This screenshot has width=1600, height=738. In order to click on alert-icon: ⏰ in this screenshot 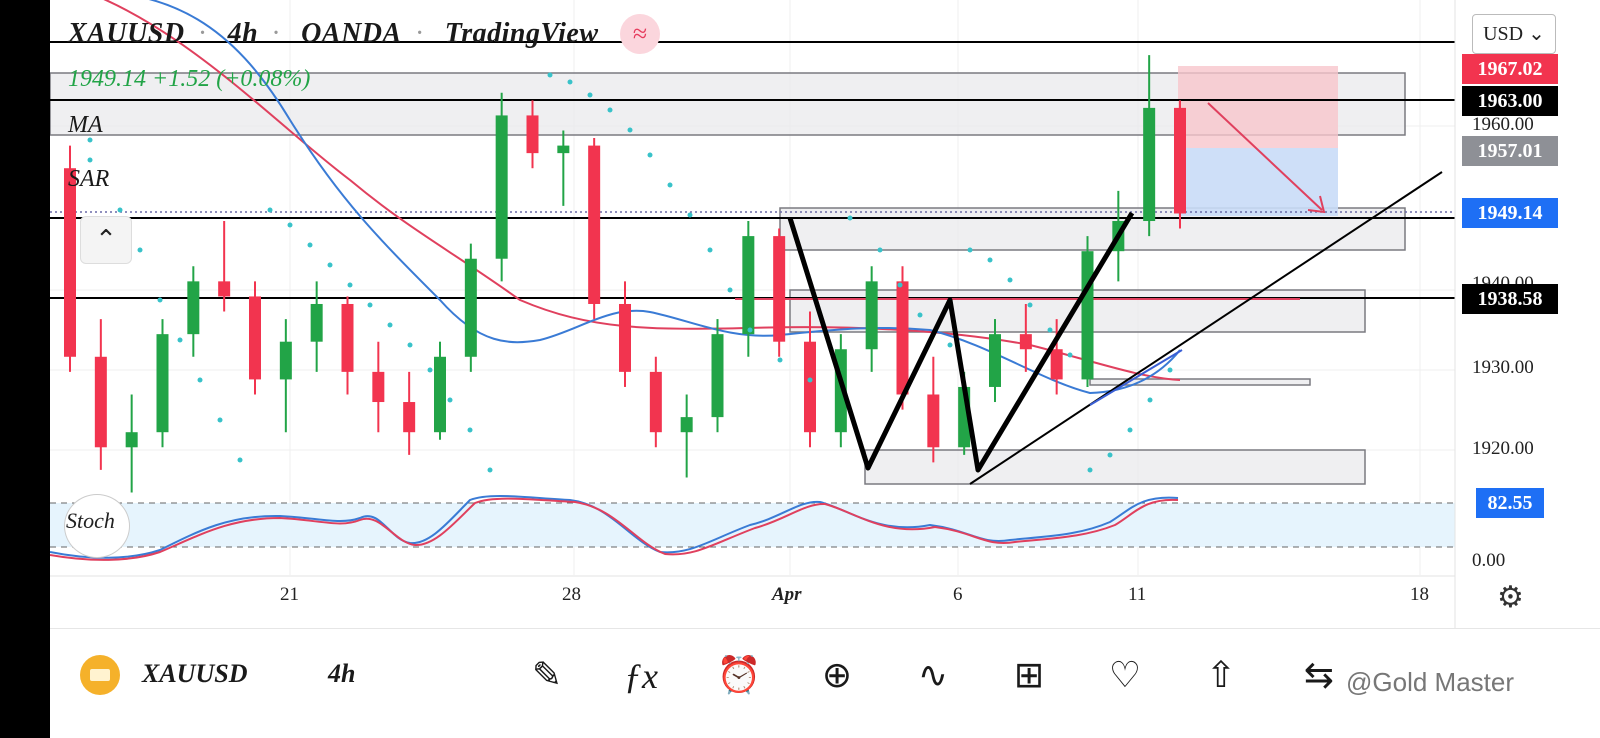, I will do `click(739, 675)`.